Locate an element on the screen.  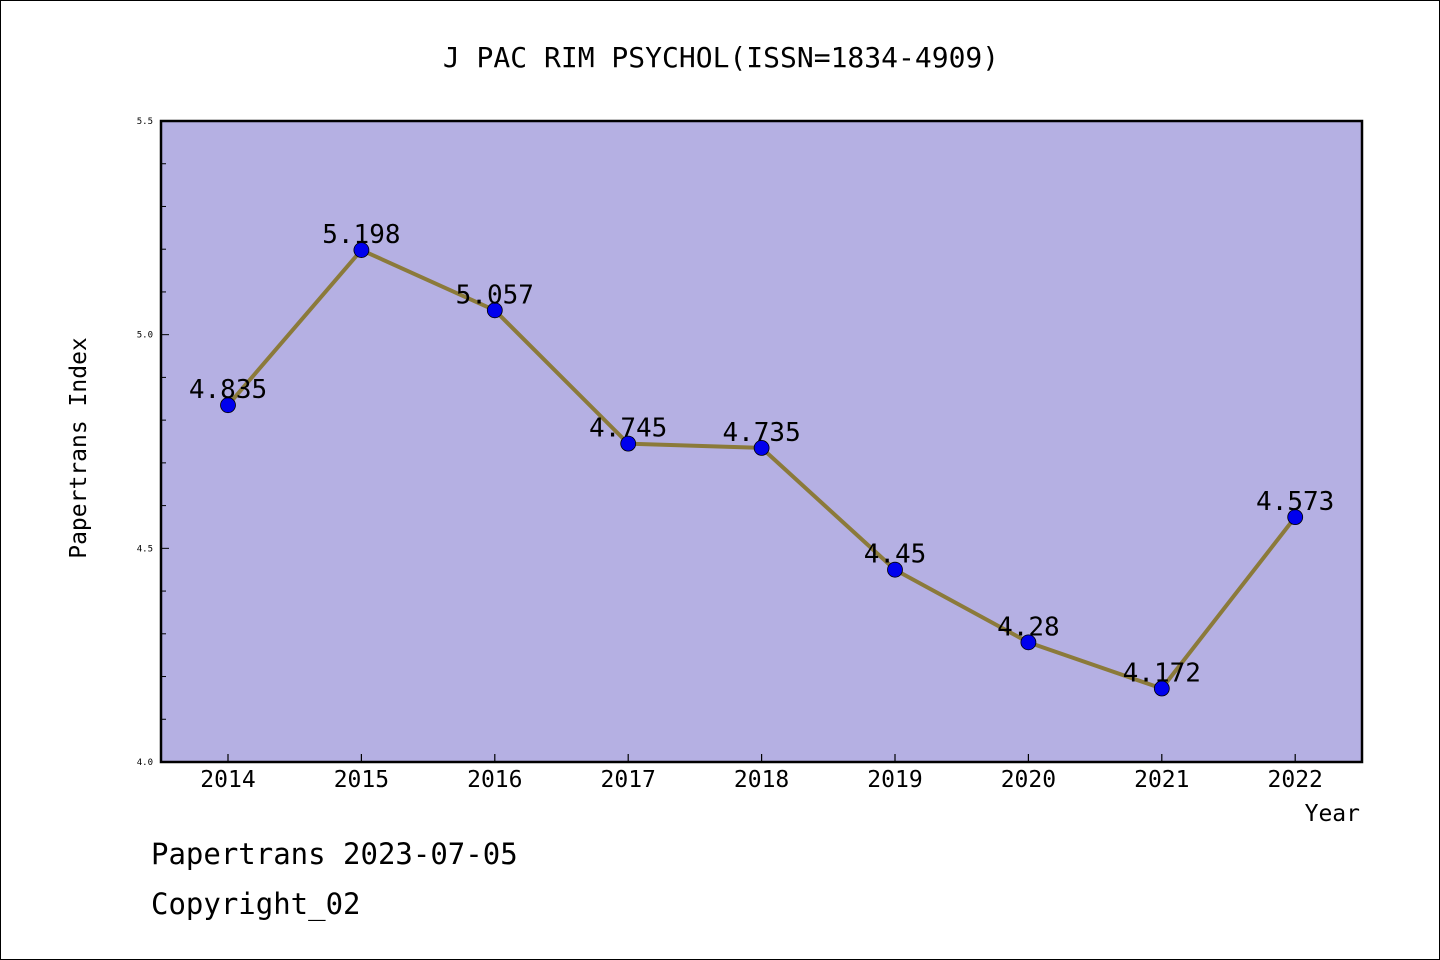
x-axis: 2014 2015 2016 2017 2018 2019 2020 2021 2022 is located at coordinates (761, 773).